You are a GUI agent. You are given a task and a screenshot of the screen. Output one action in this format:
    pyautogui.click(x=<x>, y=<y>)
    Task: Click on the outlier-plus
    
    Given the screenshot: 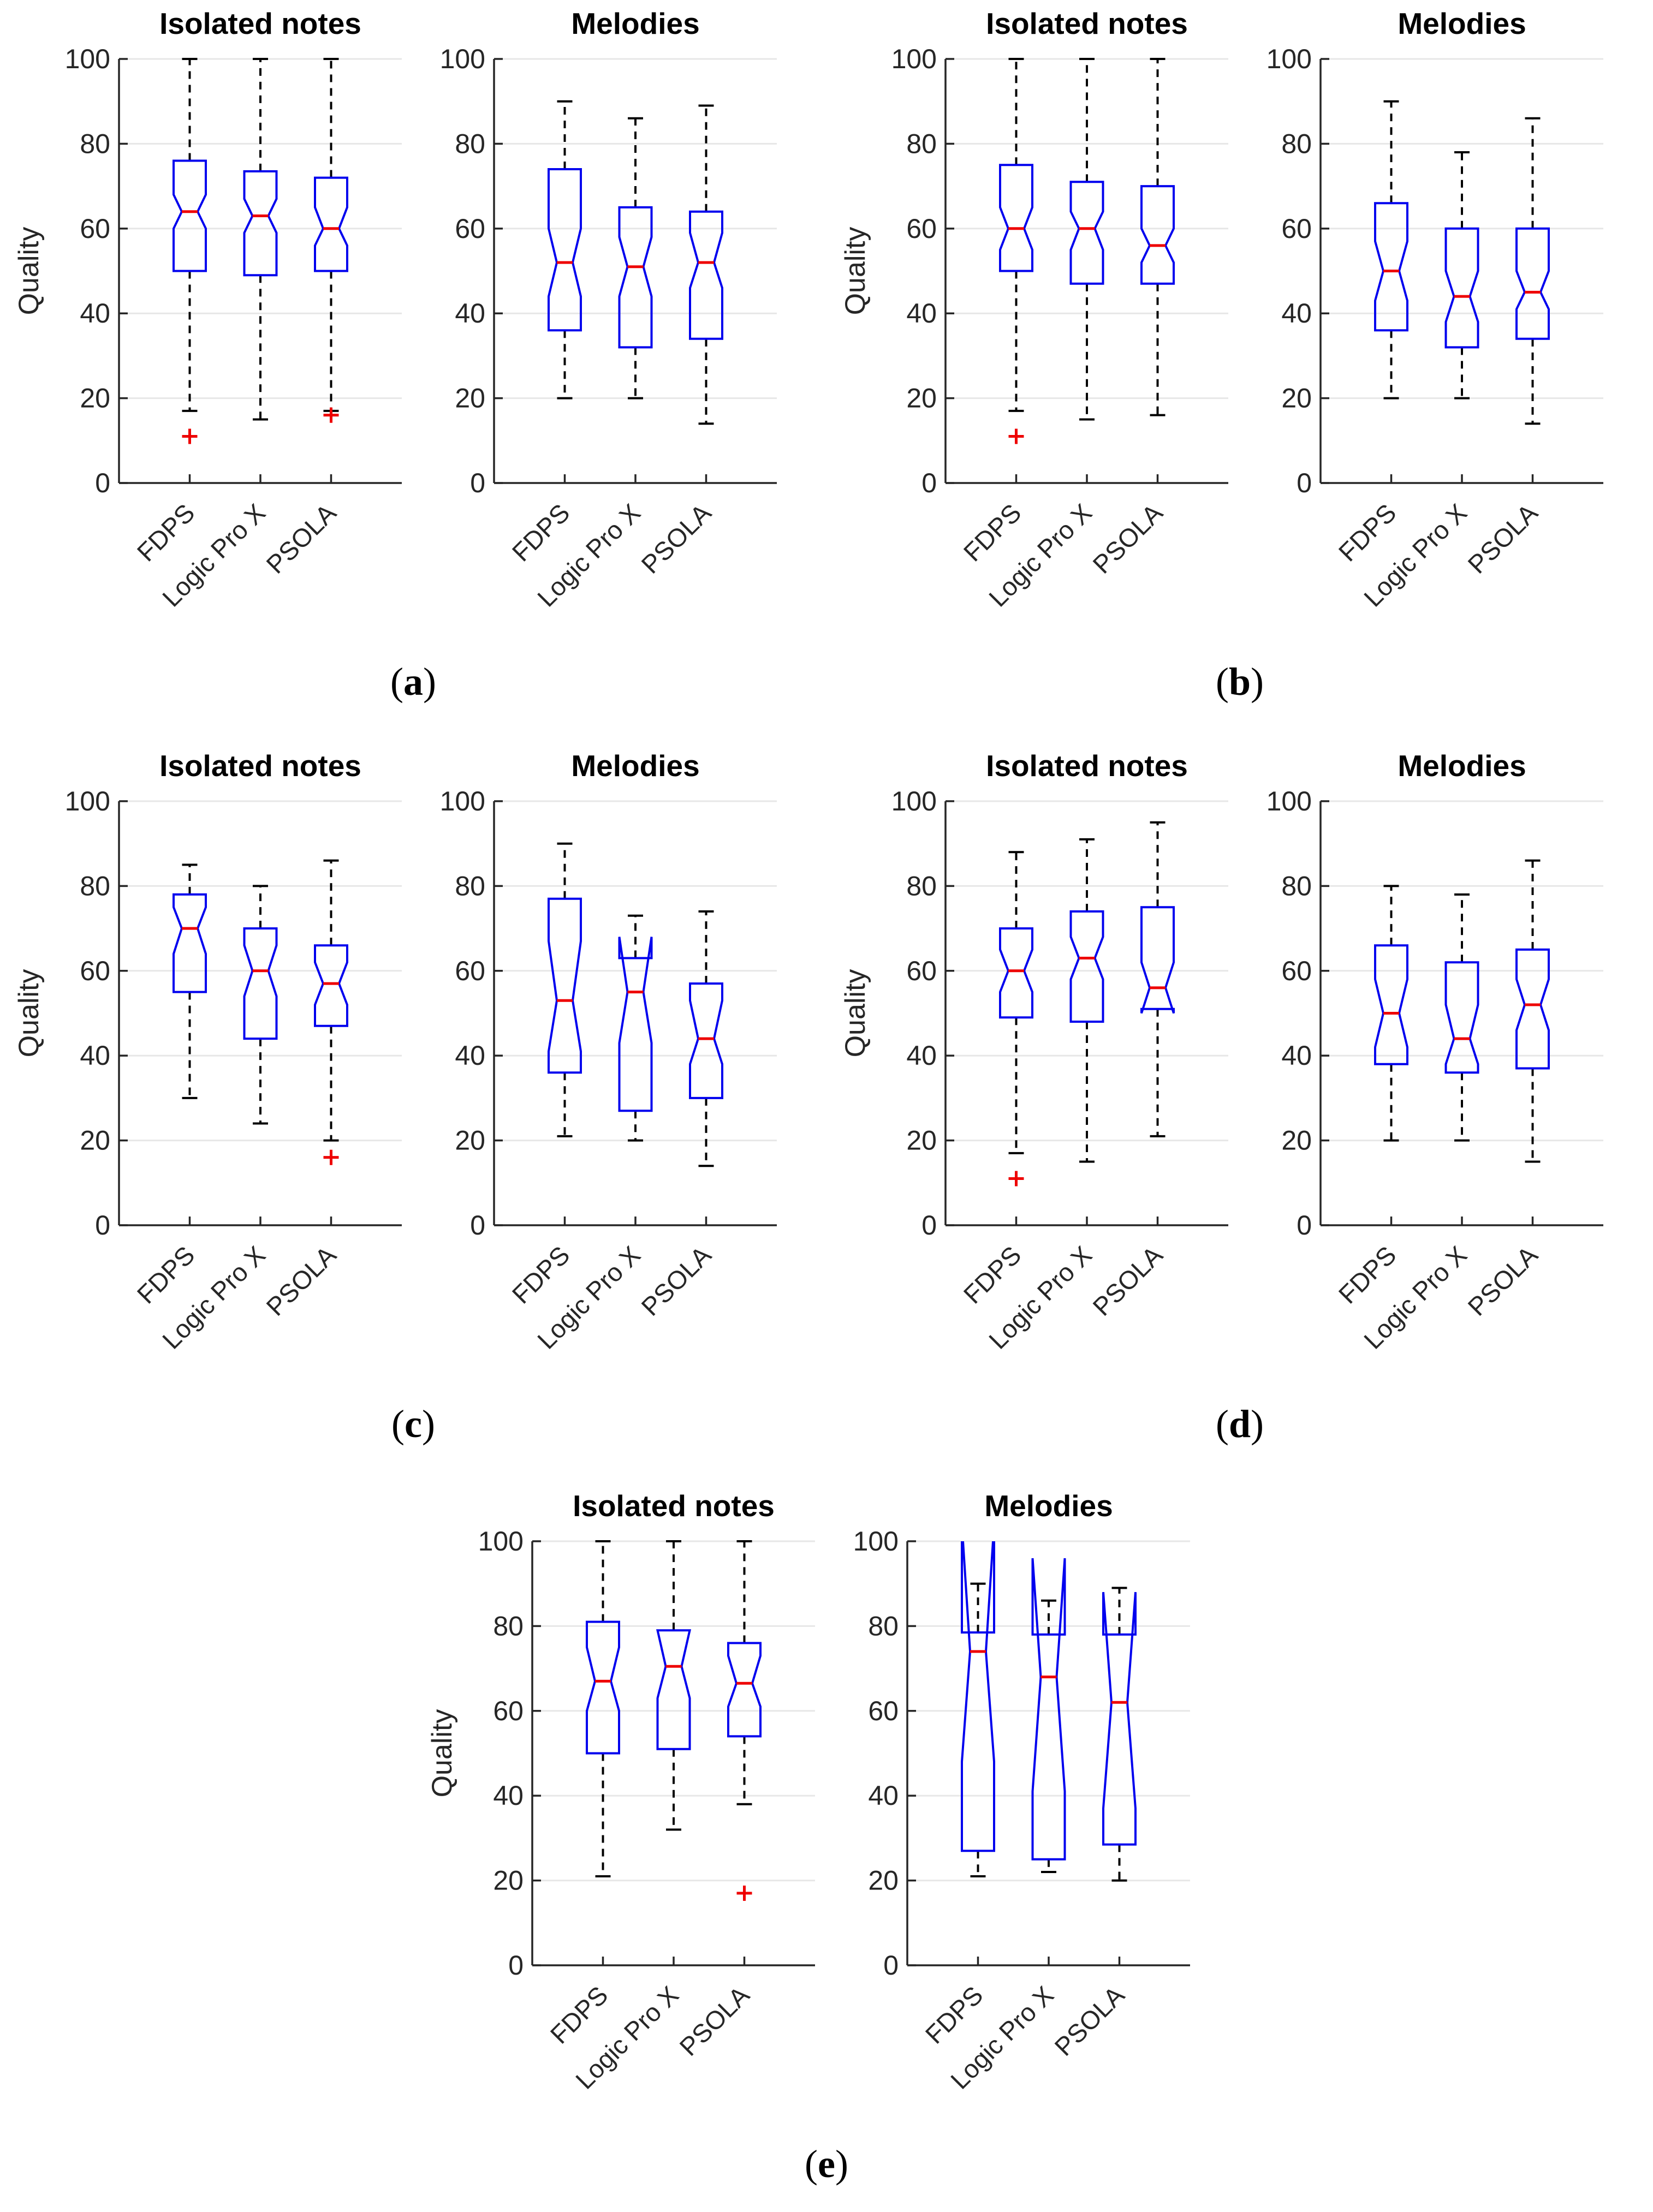 What is the action you would take?
    pyautogui.click(x=1016, y=436)
    